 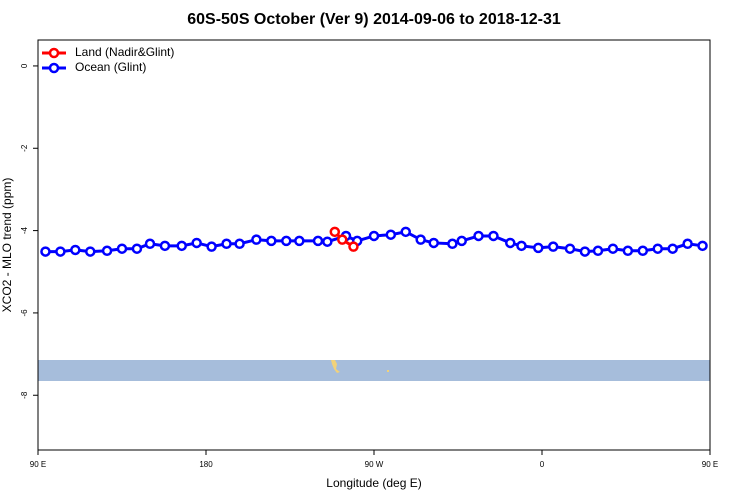 What do you see at coordinates (542, 464) in the screenshot?
I see `x-tick-label: 0` at bounding box center [542, 464].